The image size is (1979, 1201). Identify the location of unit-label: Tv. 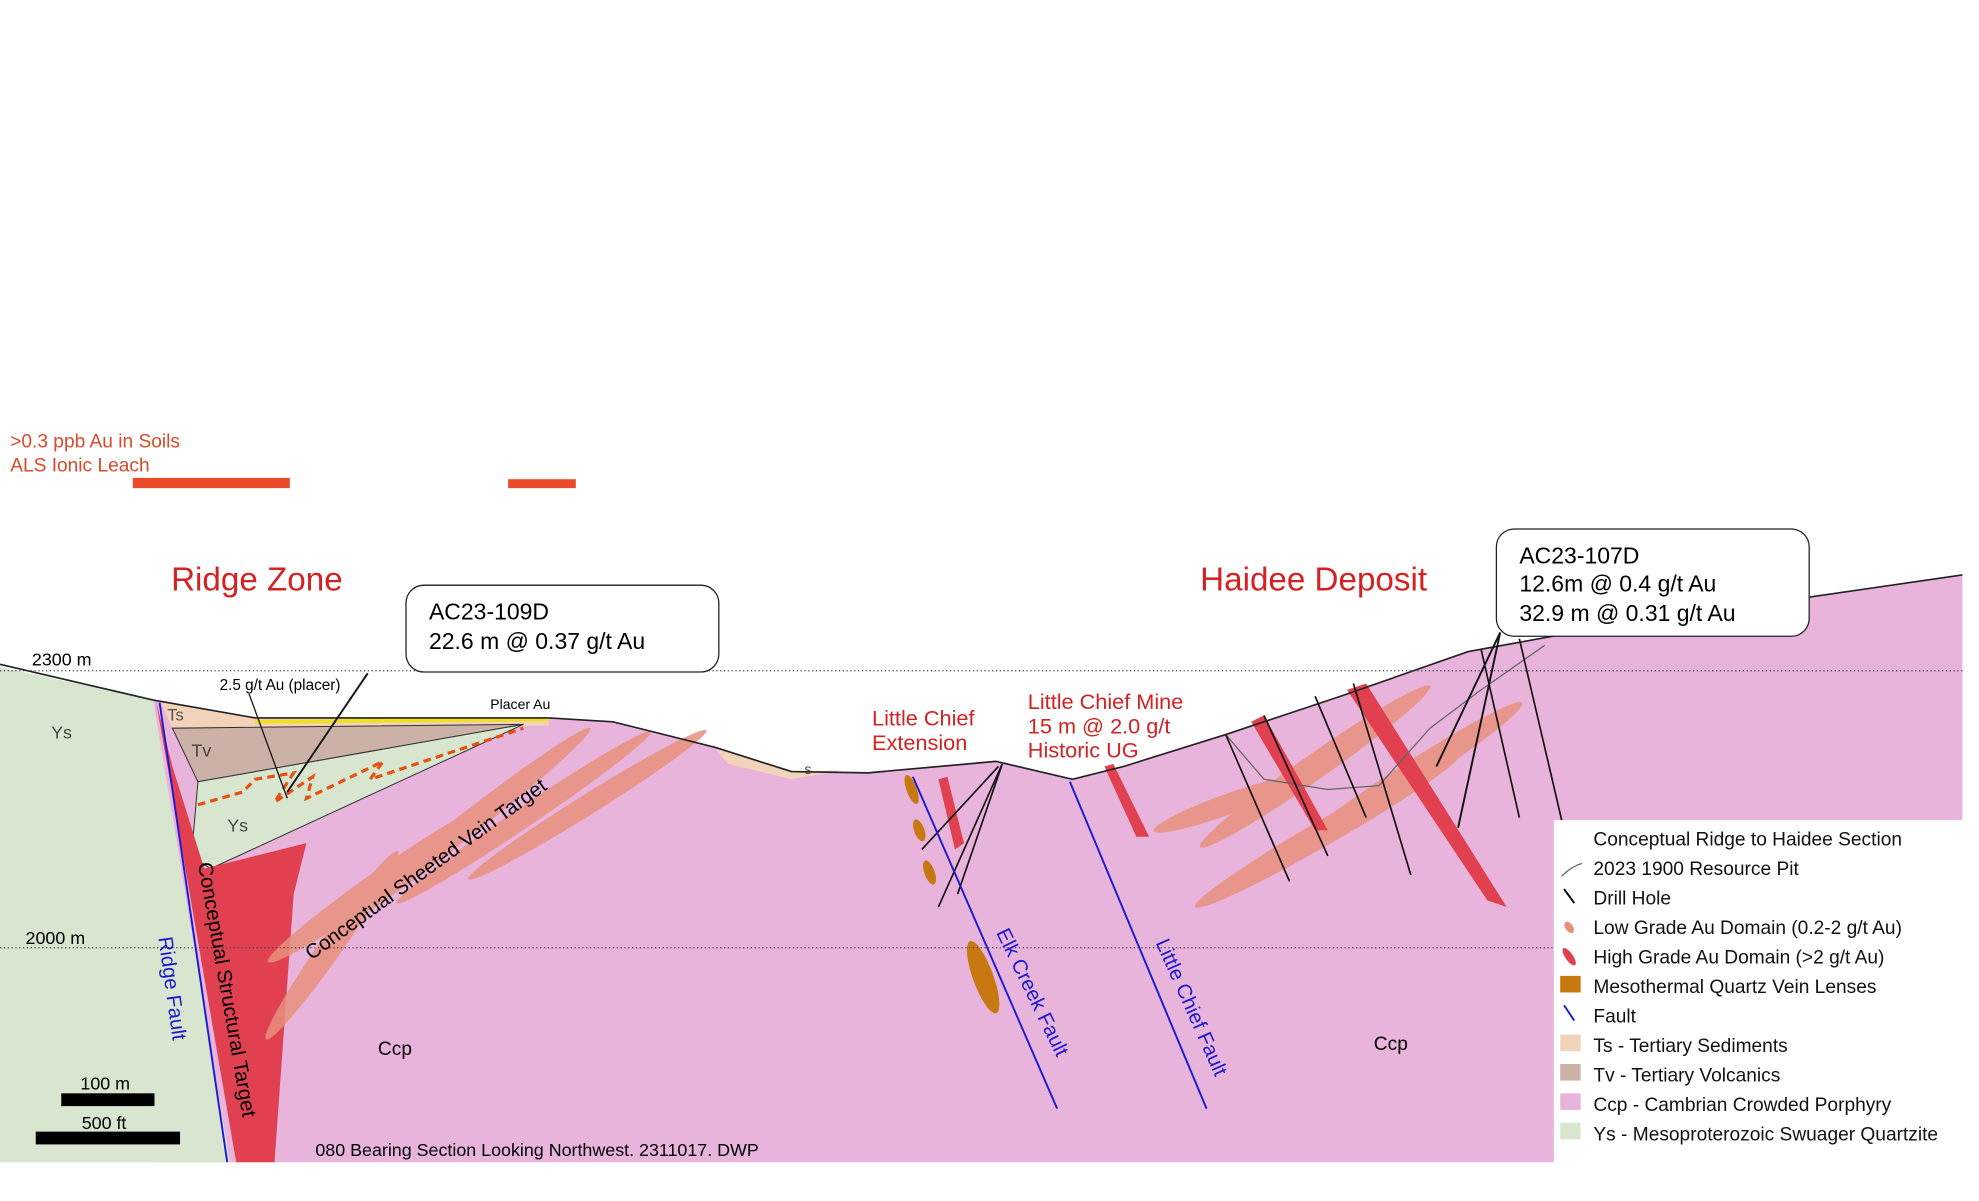
(202, 750).